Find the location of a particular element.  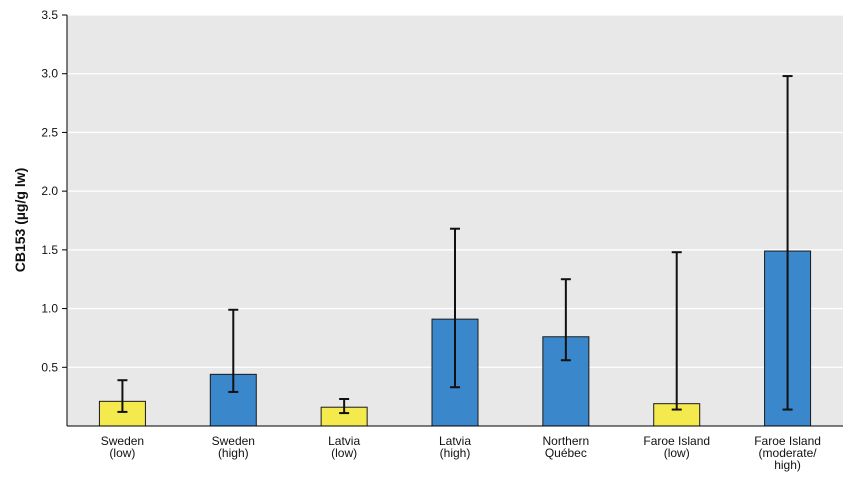

y-tick-label: 0.5 is located at coordinates (49, 367).